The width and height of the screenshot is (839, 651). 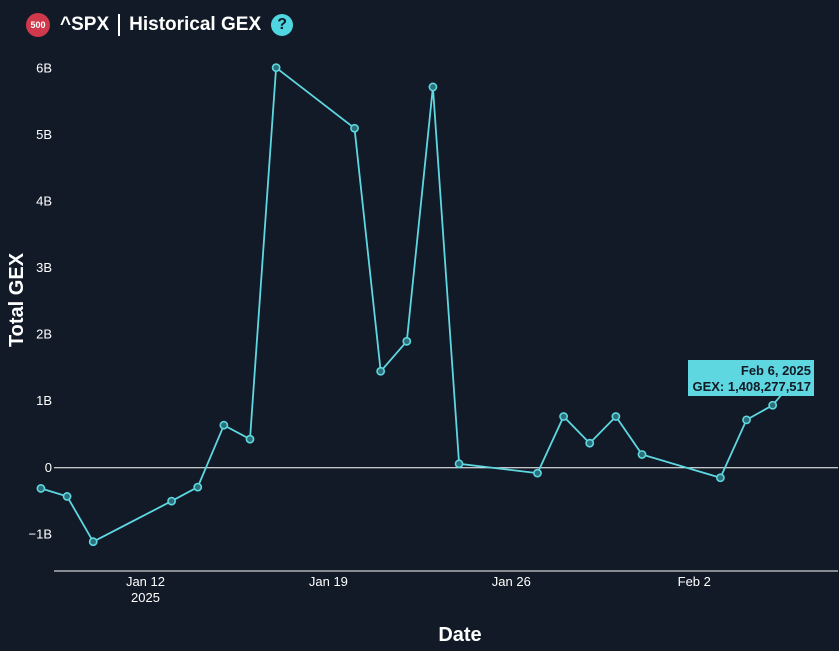 I want to click on y-tick-label: 1B, so click(x=44, y=400).